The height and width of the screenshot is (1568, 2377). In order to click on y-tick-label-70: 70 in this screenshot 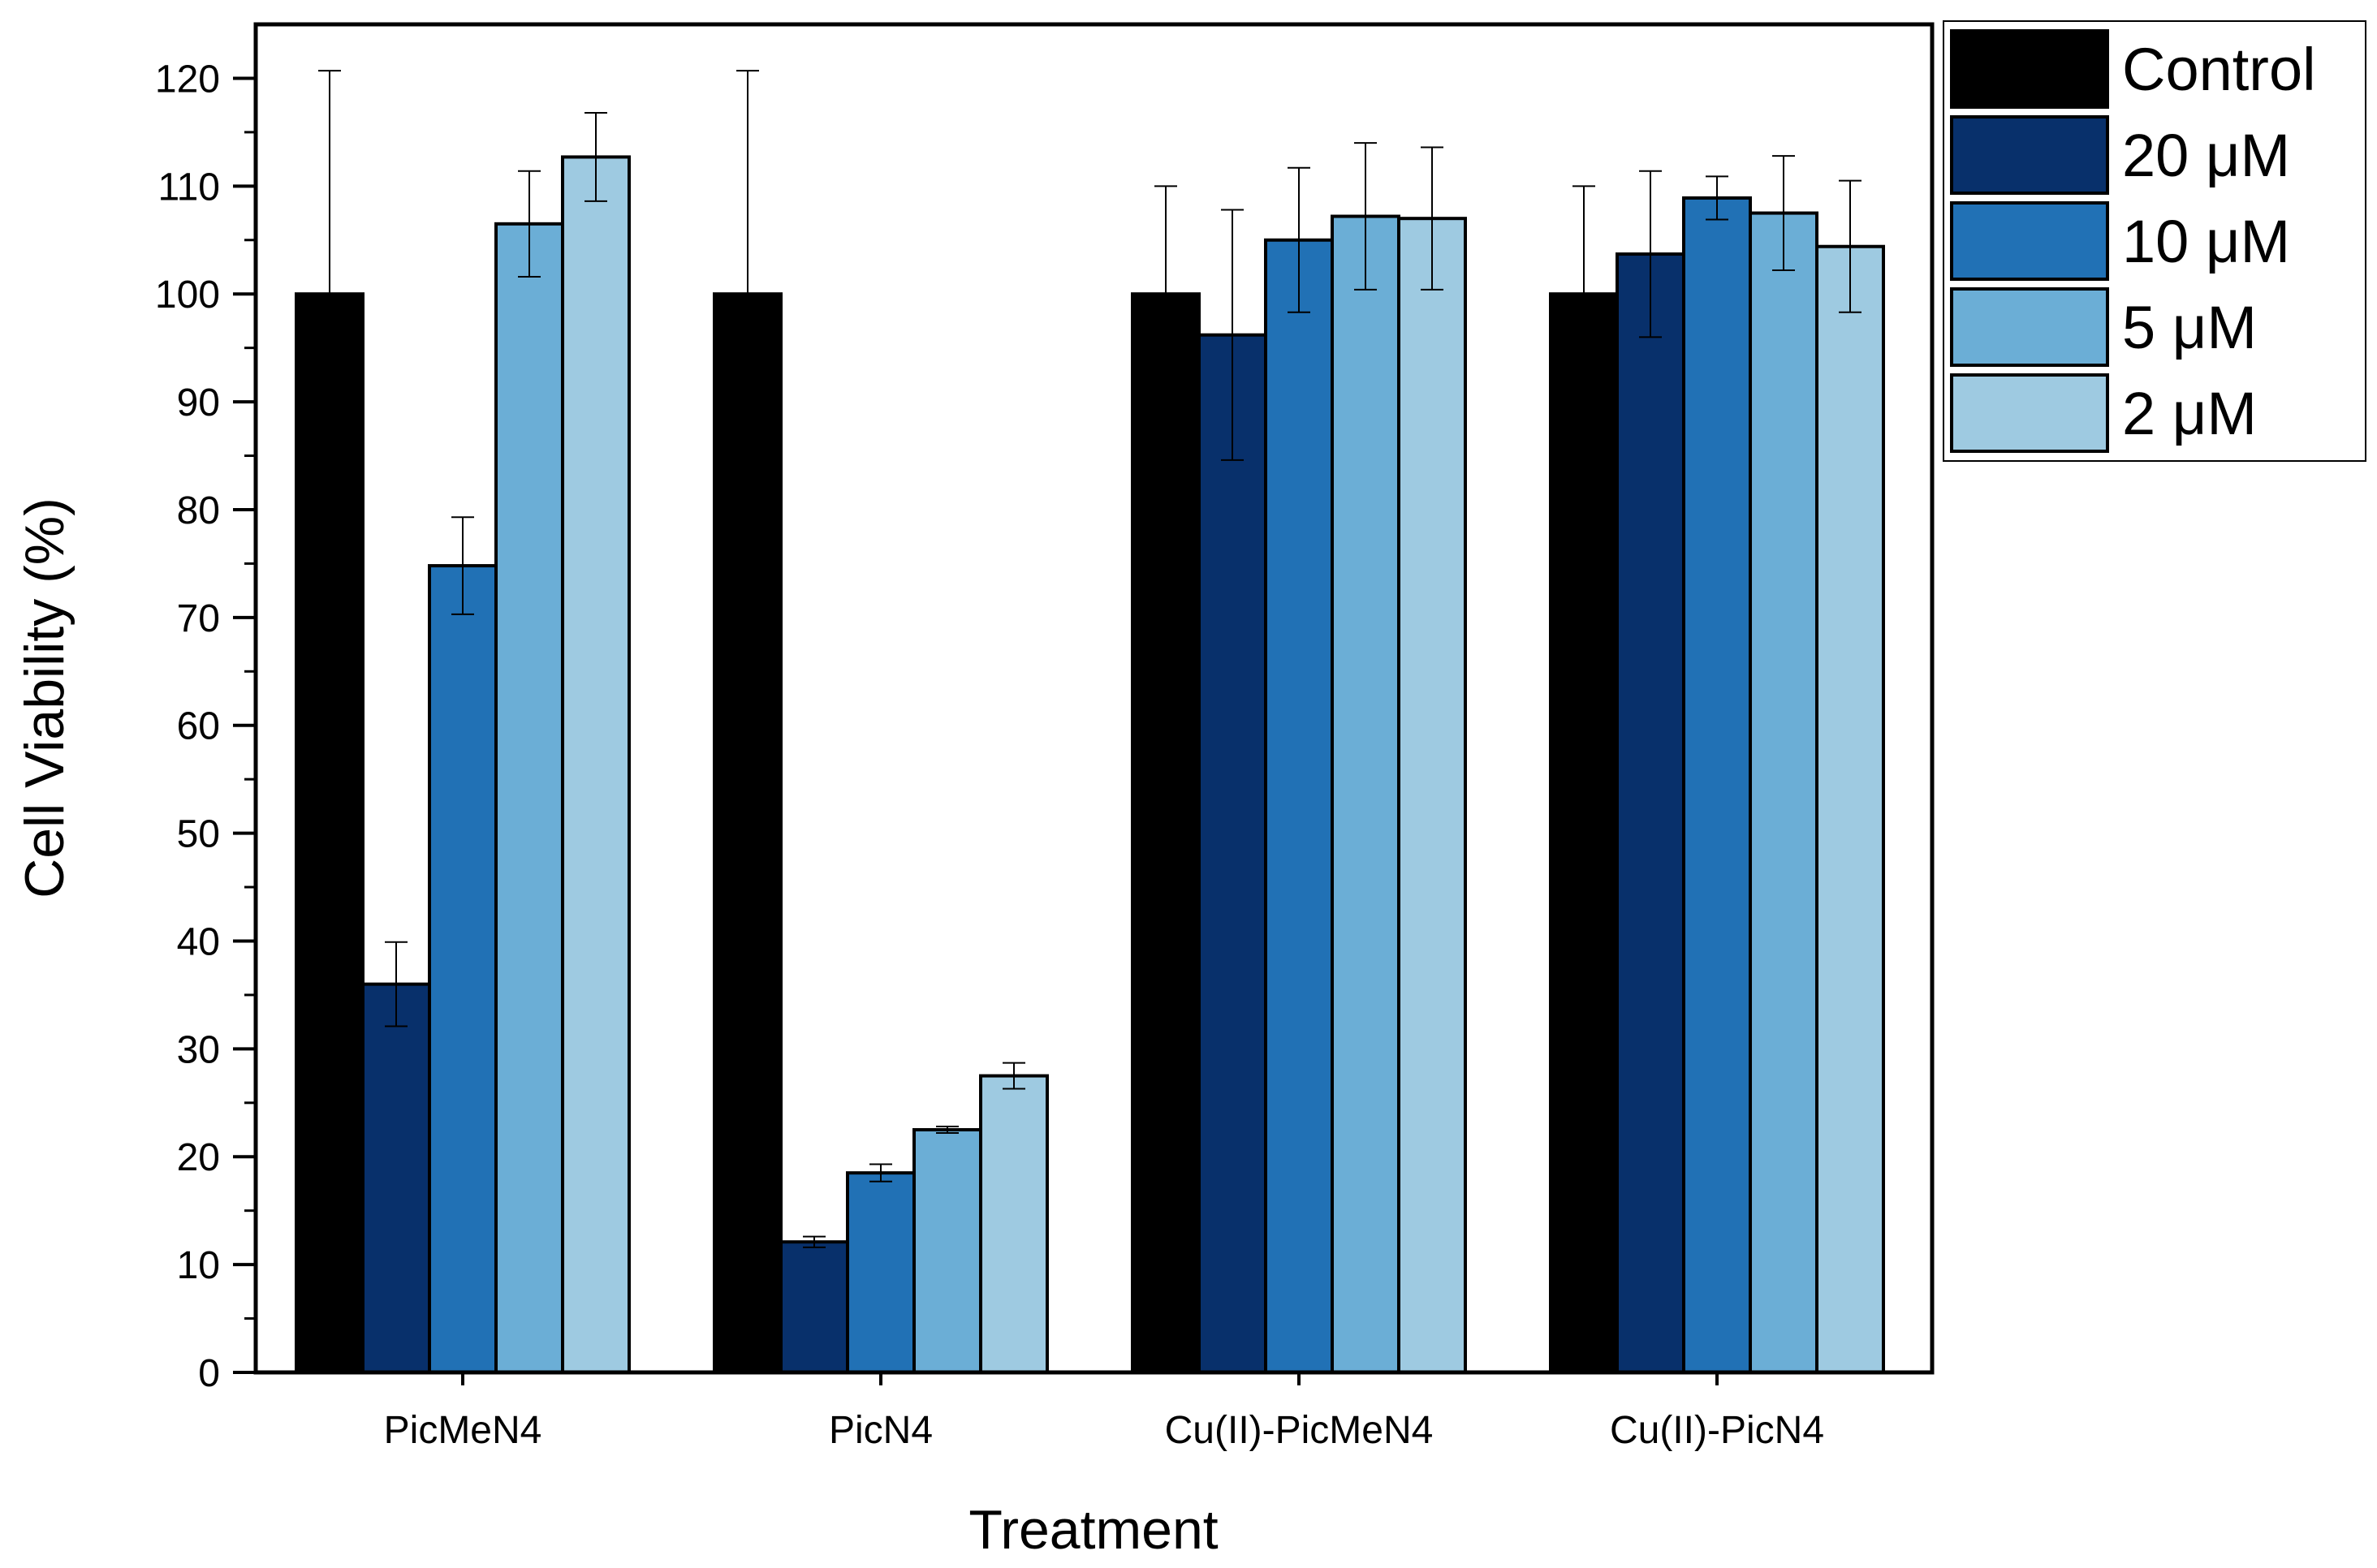, I will do `click(198, 619)`.